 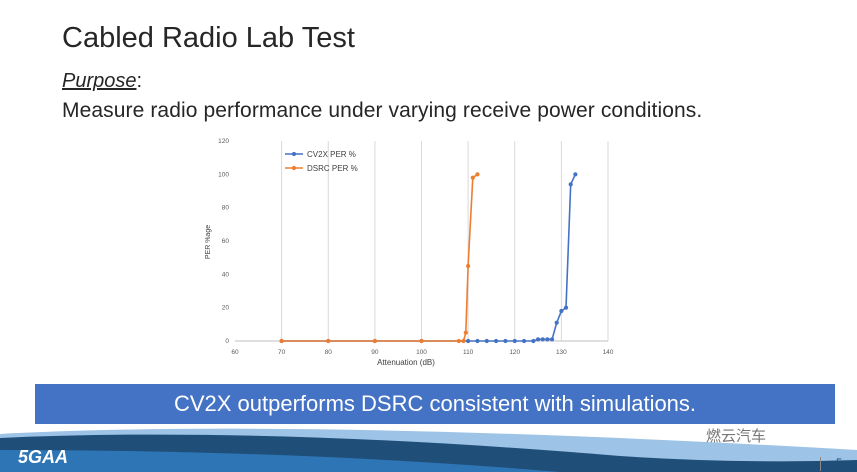 What do you see at coordinates (282, 352) in the screenshot?
I see `x-tick-label: 70` at bounding box center [282, 352].